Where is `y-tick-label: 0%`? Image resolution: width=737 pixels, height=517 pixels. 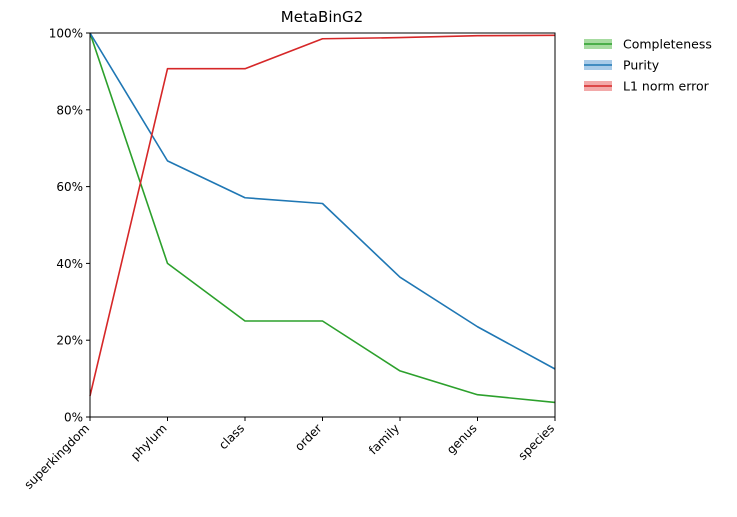 y-tick-label: 0% is located at coordinates (73, 418).